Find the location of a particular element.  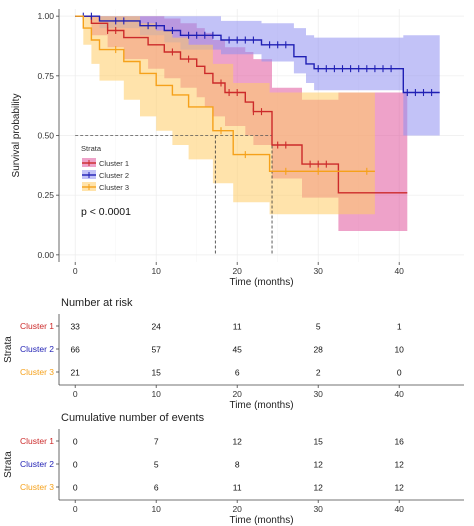

table-cell: 7 is located at coordinates (156, 442).